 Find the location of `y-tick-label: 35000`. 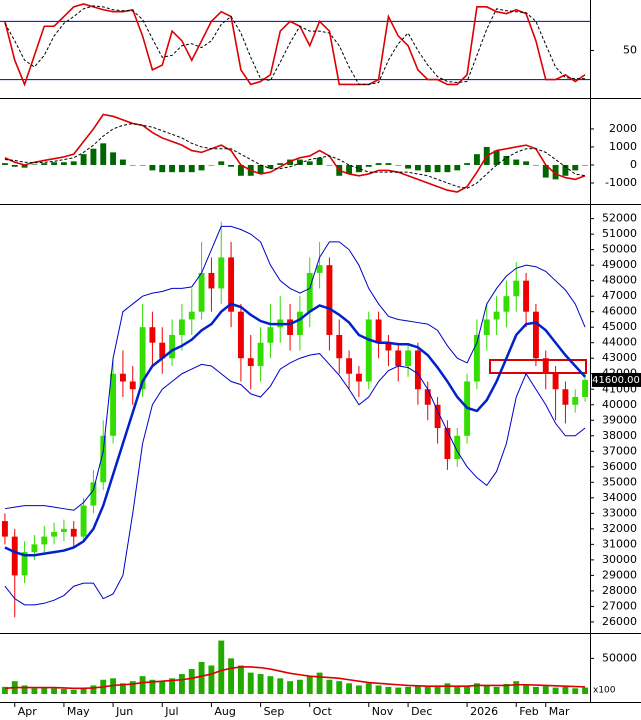

y-tick-label: 35000 is located at coordinates (619, 481).